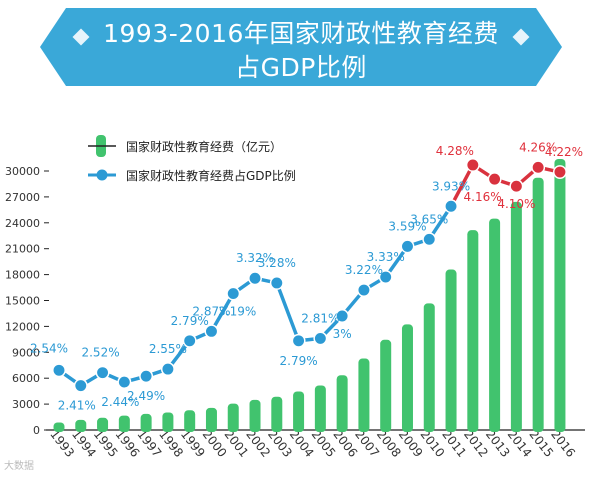 Image resolution: width=601 pixels, height=480 pixels. I want to click on percent-label: 3.65%, so click(429, 219).